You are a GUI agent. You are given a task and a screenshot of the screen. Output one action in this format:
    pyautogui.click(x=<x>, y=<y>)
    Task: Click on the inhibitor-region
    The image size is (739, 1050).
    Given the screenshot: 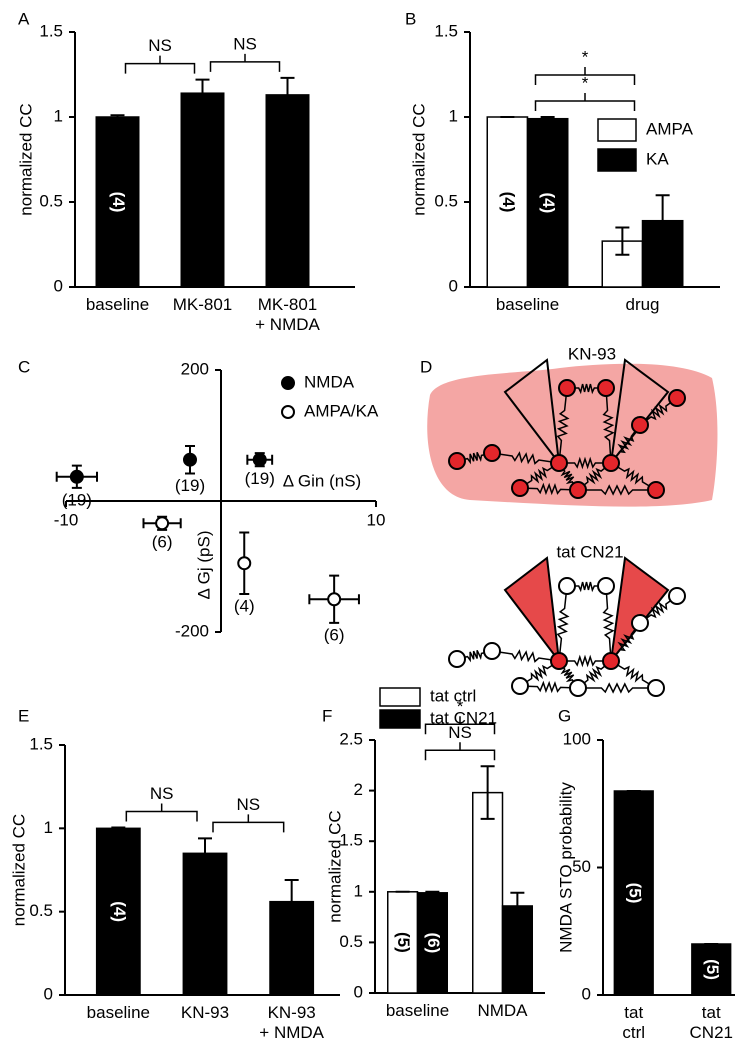 What is the action you would take?
    pyautogui.click(x=572, y=435)
    